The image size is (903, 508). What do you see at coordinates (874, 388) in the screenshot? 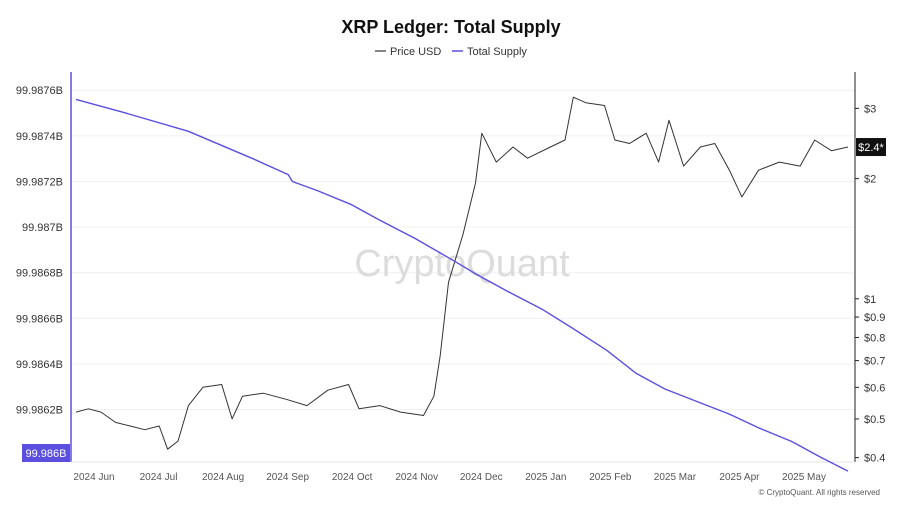
I see `right-tick-label: $0.6` at bounding box center [874, 388].